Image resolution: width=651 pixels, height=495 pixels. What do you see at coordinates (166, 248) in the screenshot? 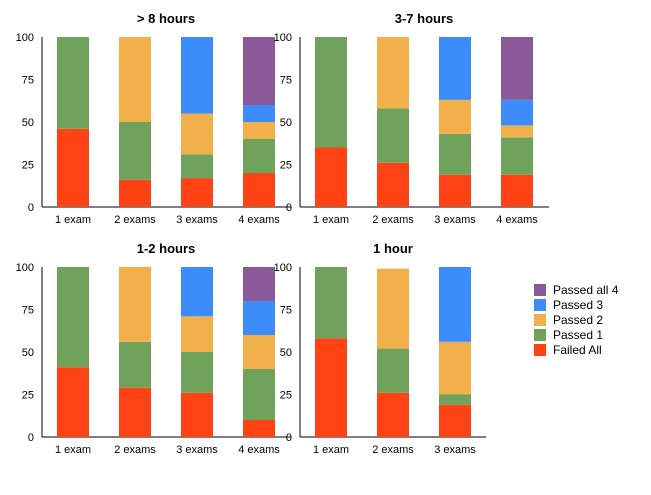
I see `chart-title: 1-2 hours` at bounding box center [166, 248].